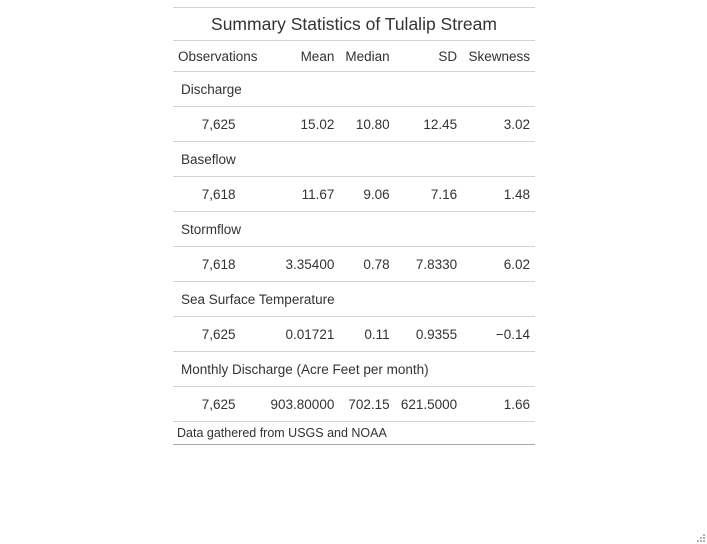  I want to click on group-label: Sea Surface Temperature, so click(354, 299).